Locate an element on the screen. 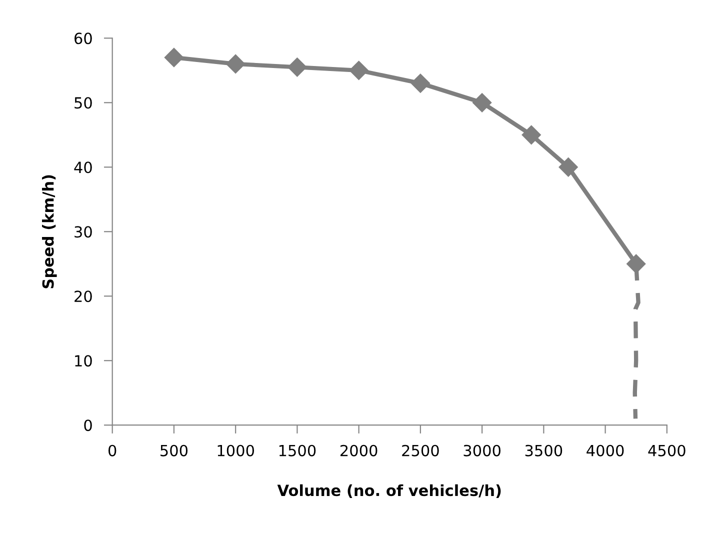  x-tick-label: 3000 is located at coordinates (482, 450).